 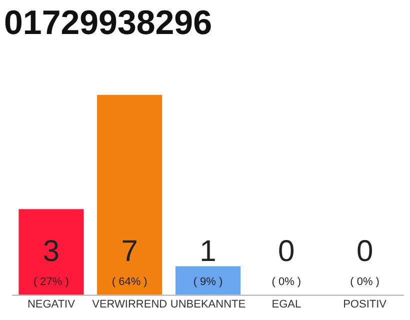 What do you see at coordinates (365, 304) in the screenshot?
I see `x-tick-label: POSITIV` at bounding box center [365, 304].